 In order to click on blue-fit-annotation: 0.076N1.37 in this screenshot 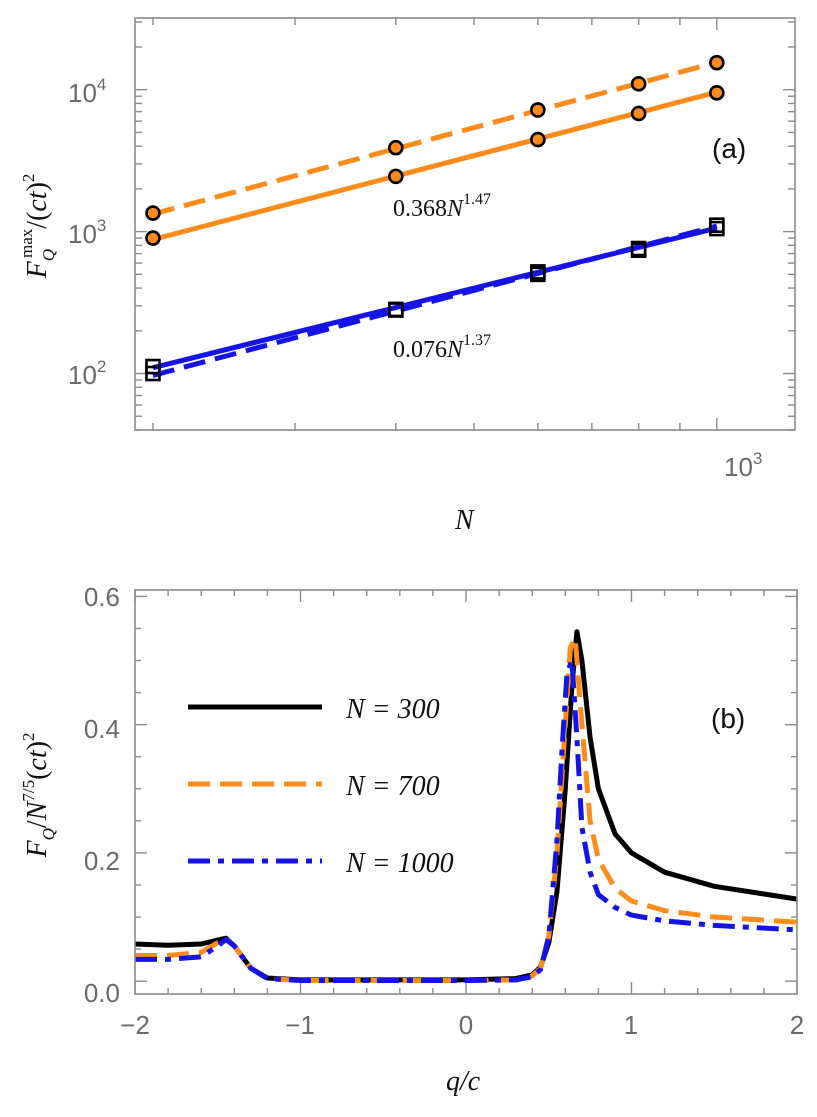, I will do `click(442, 347)`.